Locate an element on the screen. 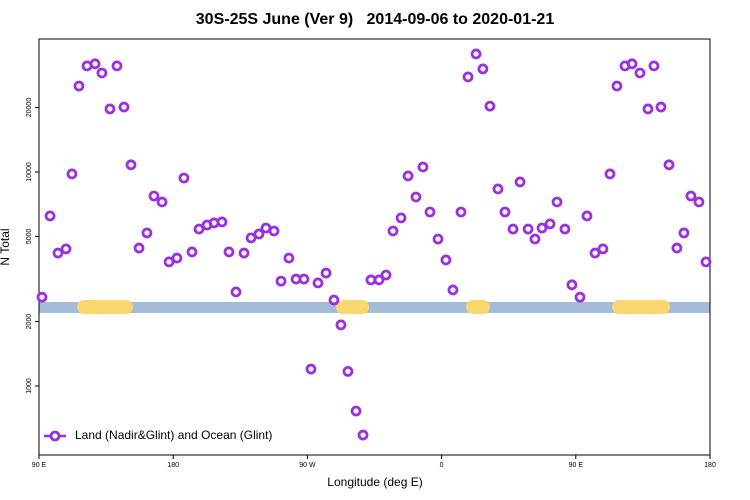 Image resolution: width=750 pixels, height=500 pixels. y-tick-label: 5000 is located at coordinates (29, 236).